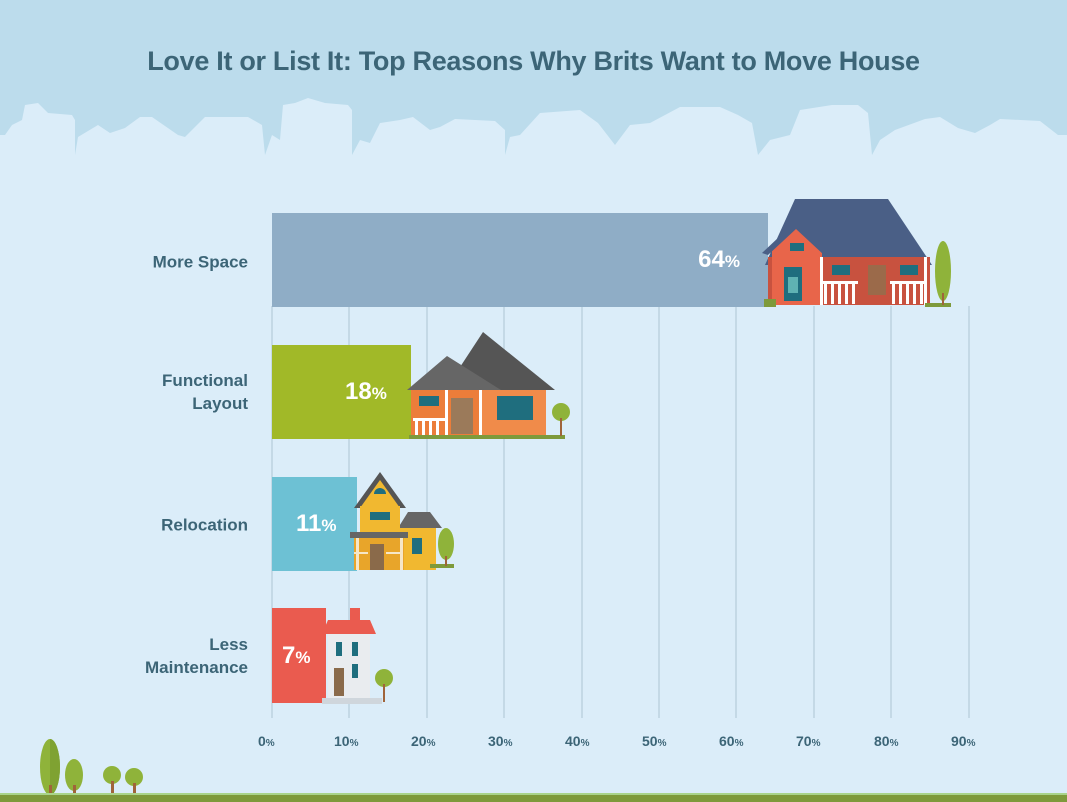  Describe the element at coordinates (719, 259) in the screenshot. I see `bar-value-label: 64%` at that location.